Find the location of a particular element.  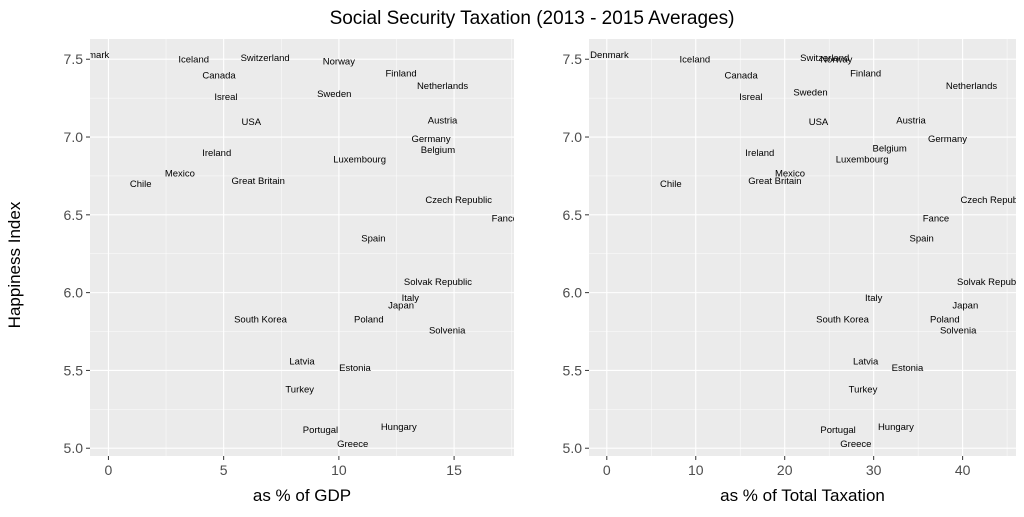

x-tick-label: 20 is located at coordinates (785, 470).